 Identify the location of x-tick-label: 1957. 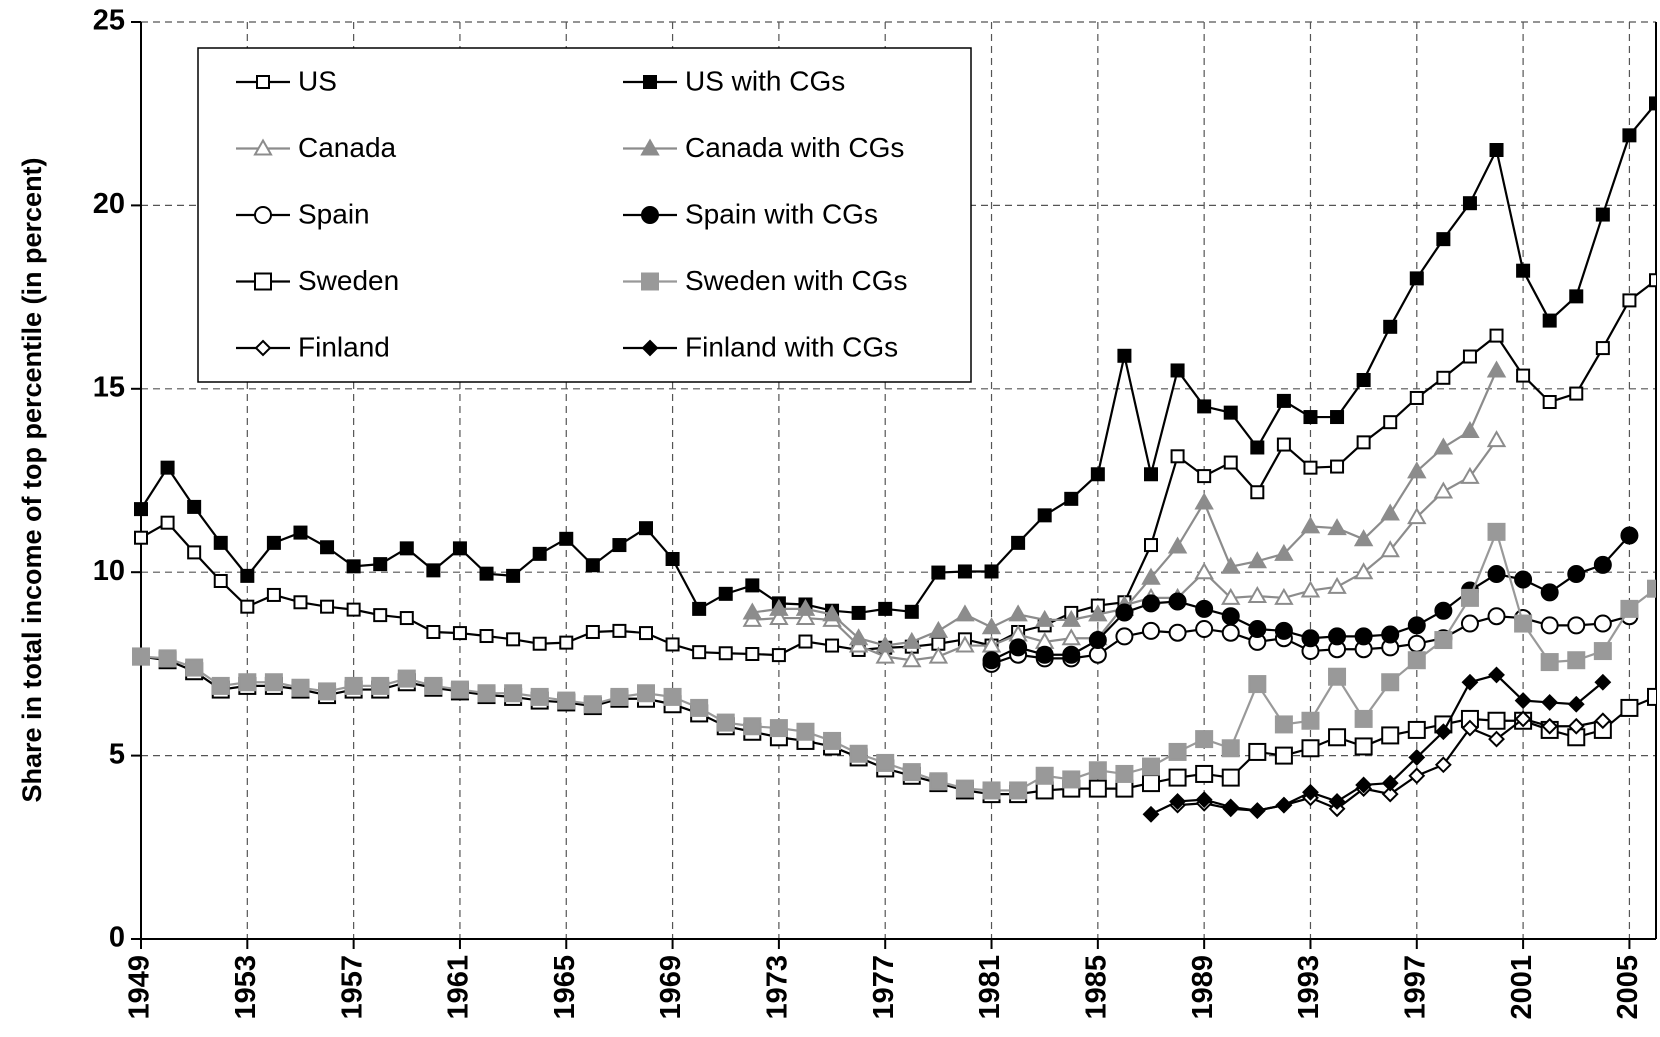
(352, 987).